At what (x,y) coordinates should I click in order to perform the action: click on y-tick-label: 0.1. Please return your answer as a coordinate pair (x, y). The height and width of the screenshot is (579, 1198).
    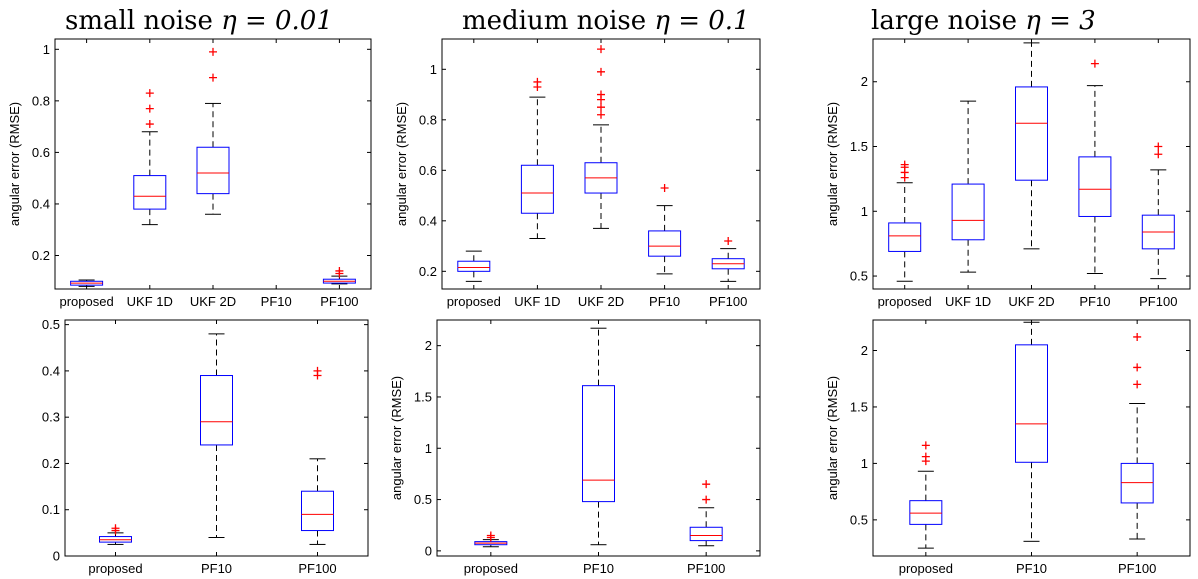
    Looking at the image, I should click on (51, 509).